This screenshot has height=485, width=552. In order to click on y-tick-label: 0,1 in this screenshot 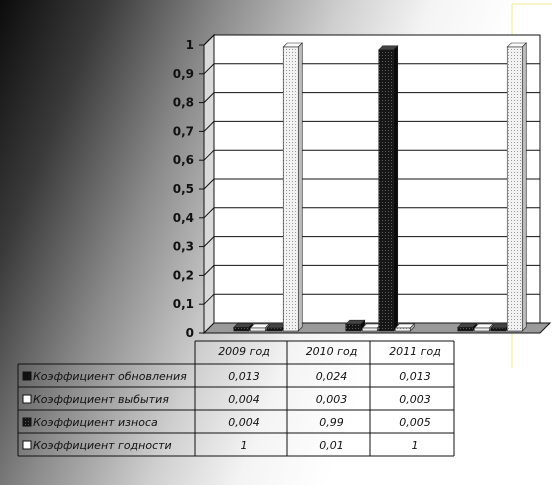, I will do `click(183, 304)`.